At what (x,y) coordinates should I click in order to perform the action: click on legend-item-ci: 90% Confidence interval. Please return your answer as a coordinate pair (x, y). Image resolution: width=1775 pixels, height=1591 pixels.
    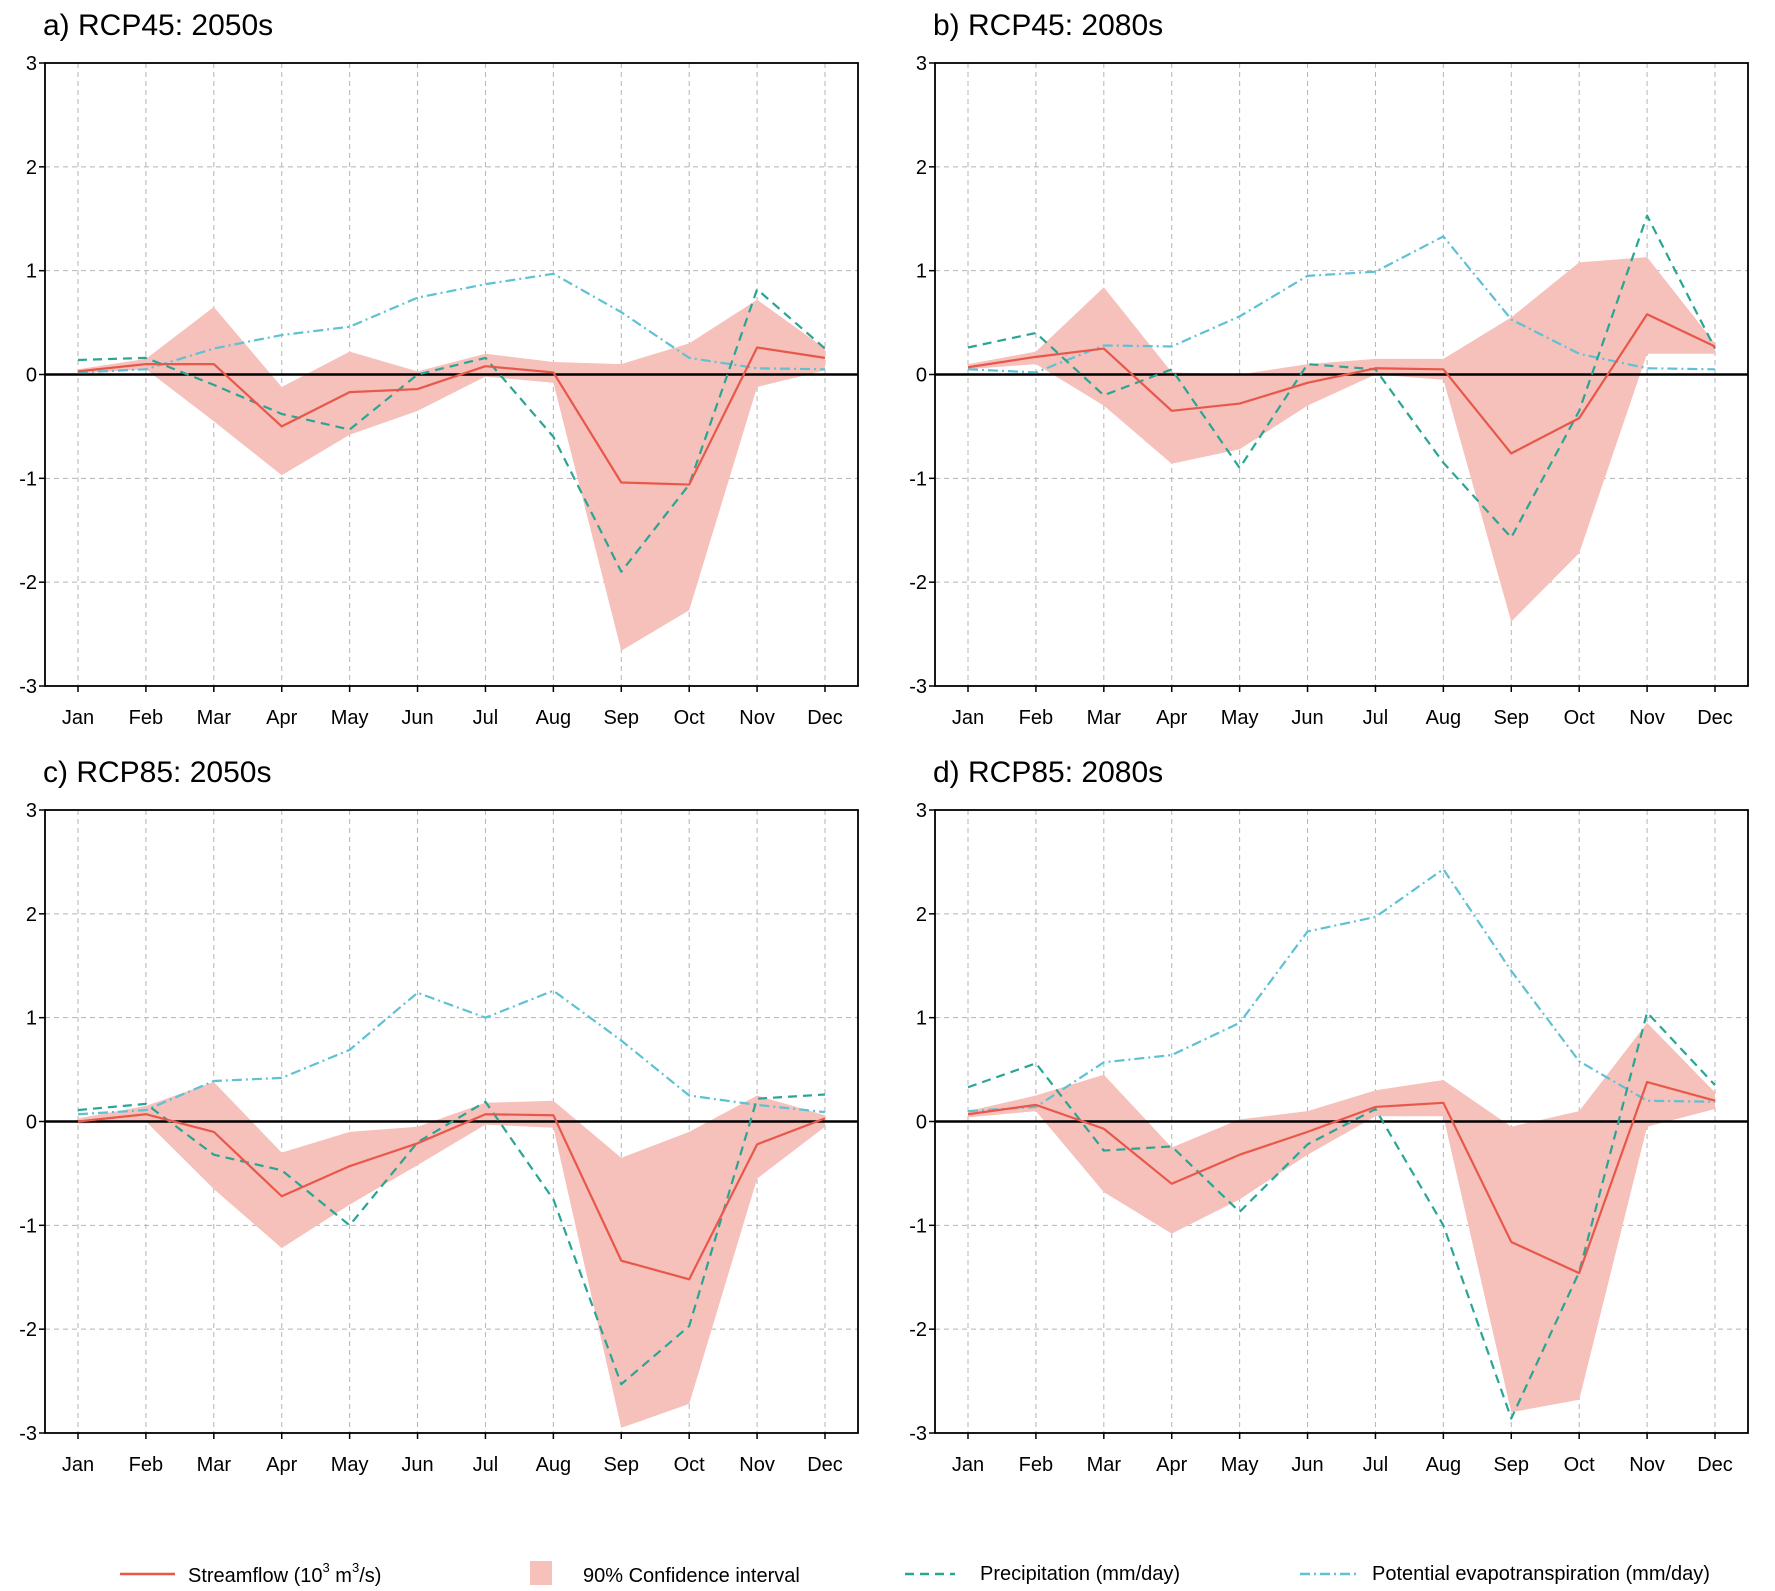
    Looking at the image, I should click on (665, 1574).